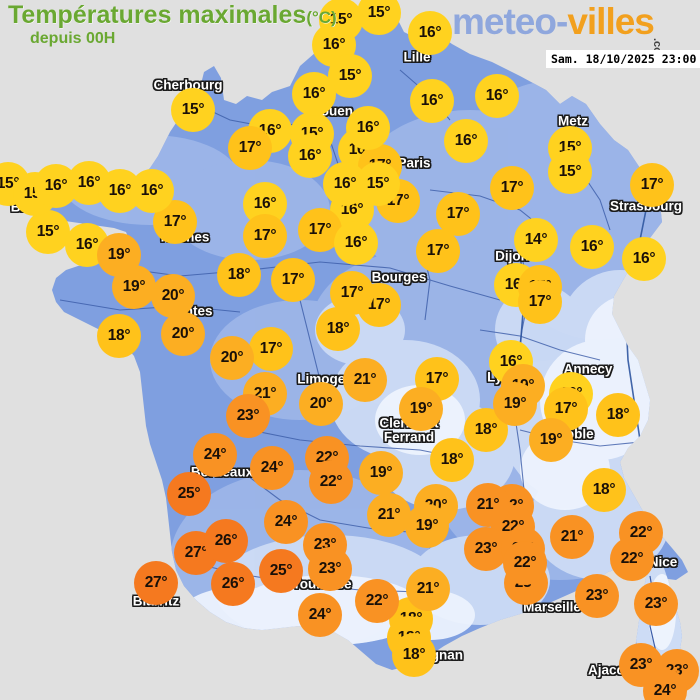 This screenshot has height=700, width=700. Describe the element at coordinates (663, 562) in the screenshot. I see `city-label-nice: Nice` at that location.